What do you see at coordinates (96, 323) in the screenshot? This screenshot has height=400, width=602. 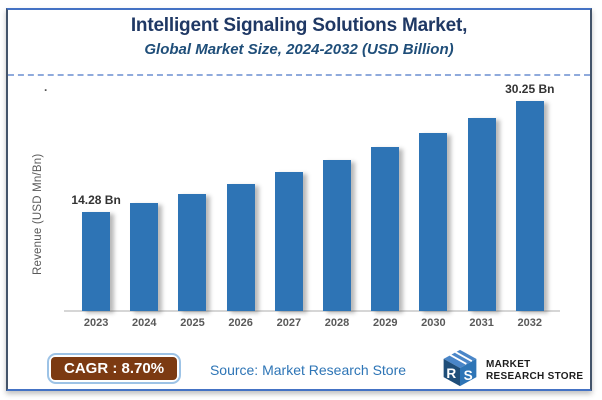 I see `x-tick-2023: 2023` at bounding box center [96, 323].